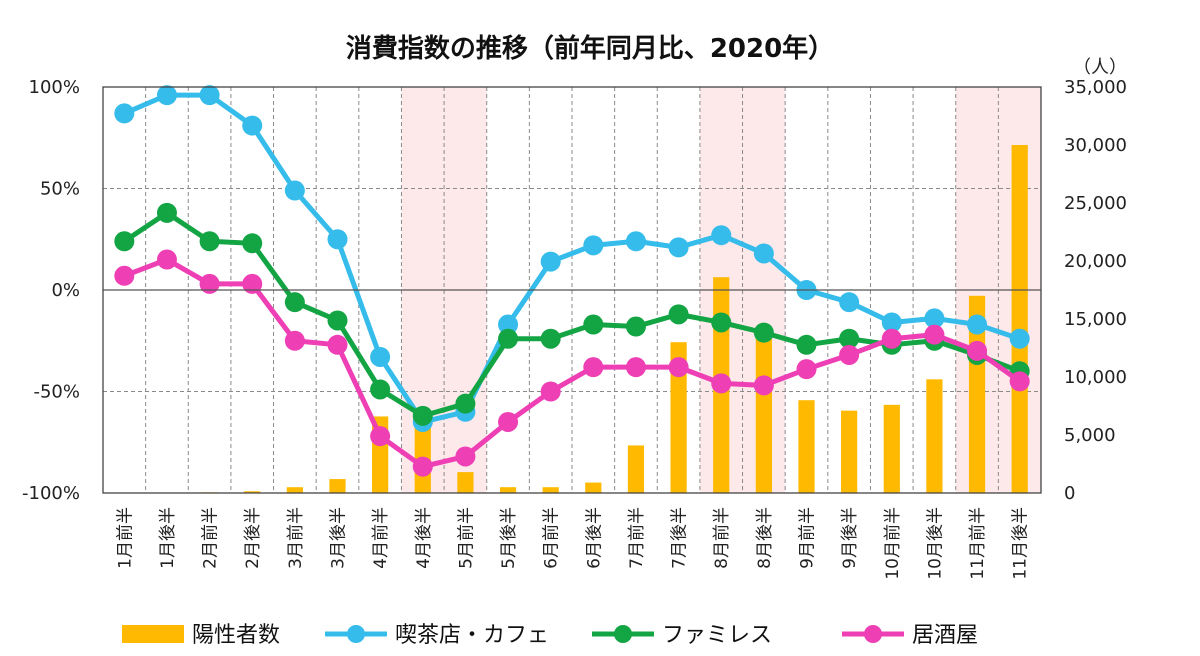  Describe the element at coordinates (850, 538) in the screenshot. I see `x-tick-label: 9月後半` at that location.